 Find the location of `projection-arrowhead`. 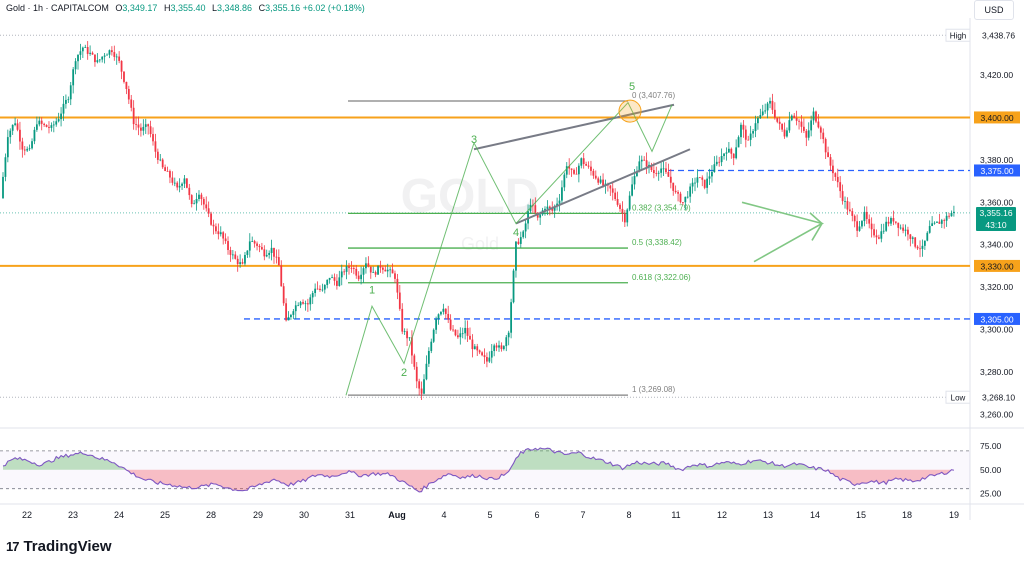

projection-arrowhead is located at coordinates (816, 226).